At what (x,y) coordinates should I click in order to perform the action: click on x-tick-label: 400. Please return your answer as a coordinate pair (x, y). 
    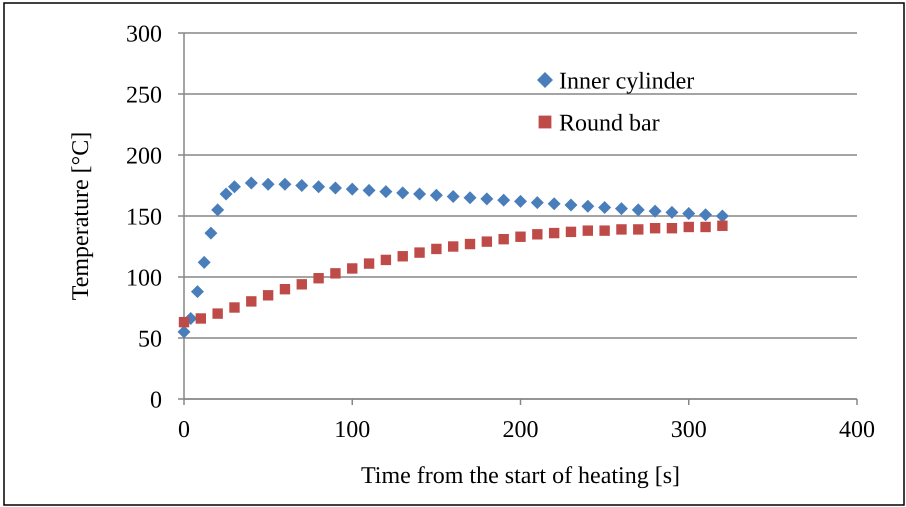
    Looking at the image, I should click on (857, 430).